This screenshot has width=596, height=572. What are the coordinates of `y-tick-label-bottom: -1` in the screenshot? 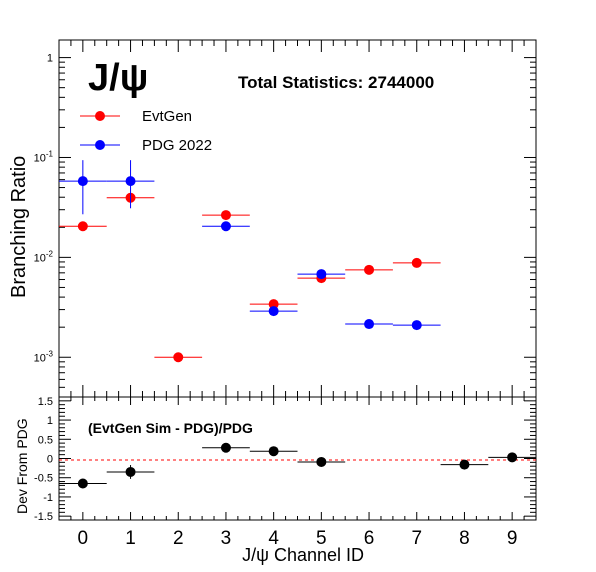 It's located at (48, 498).